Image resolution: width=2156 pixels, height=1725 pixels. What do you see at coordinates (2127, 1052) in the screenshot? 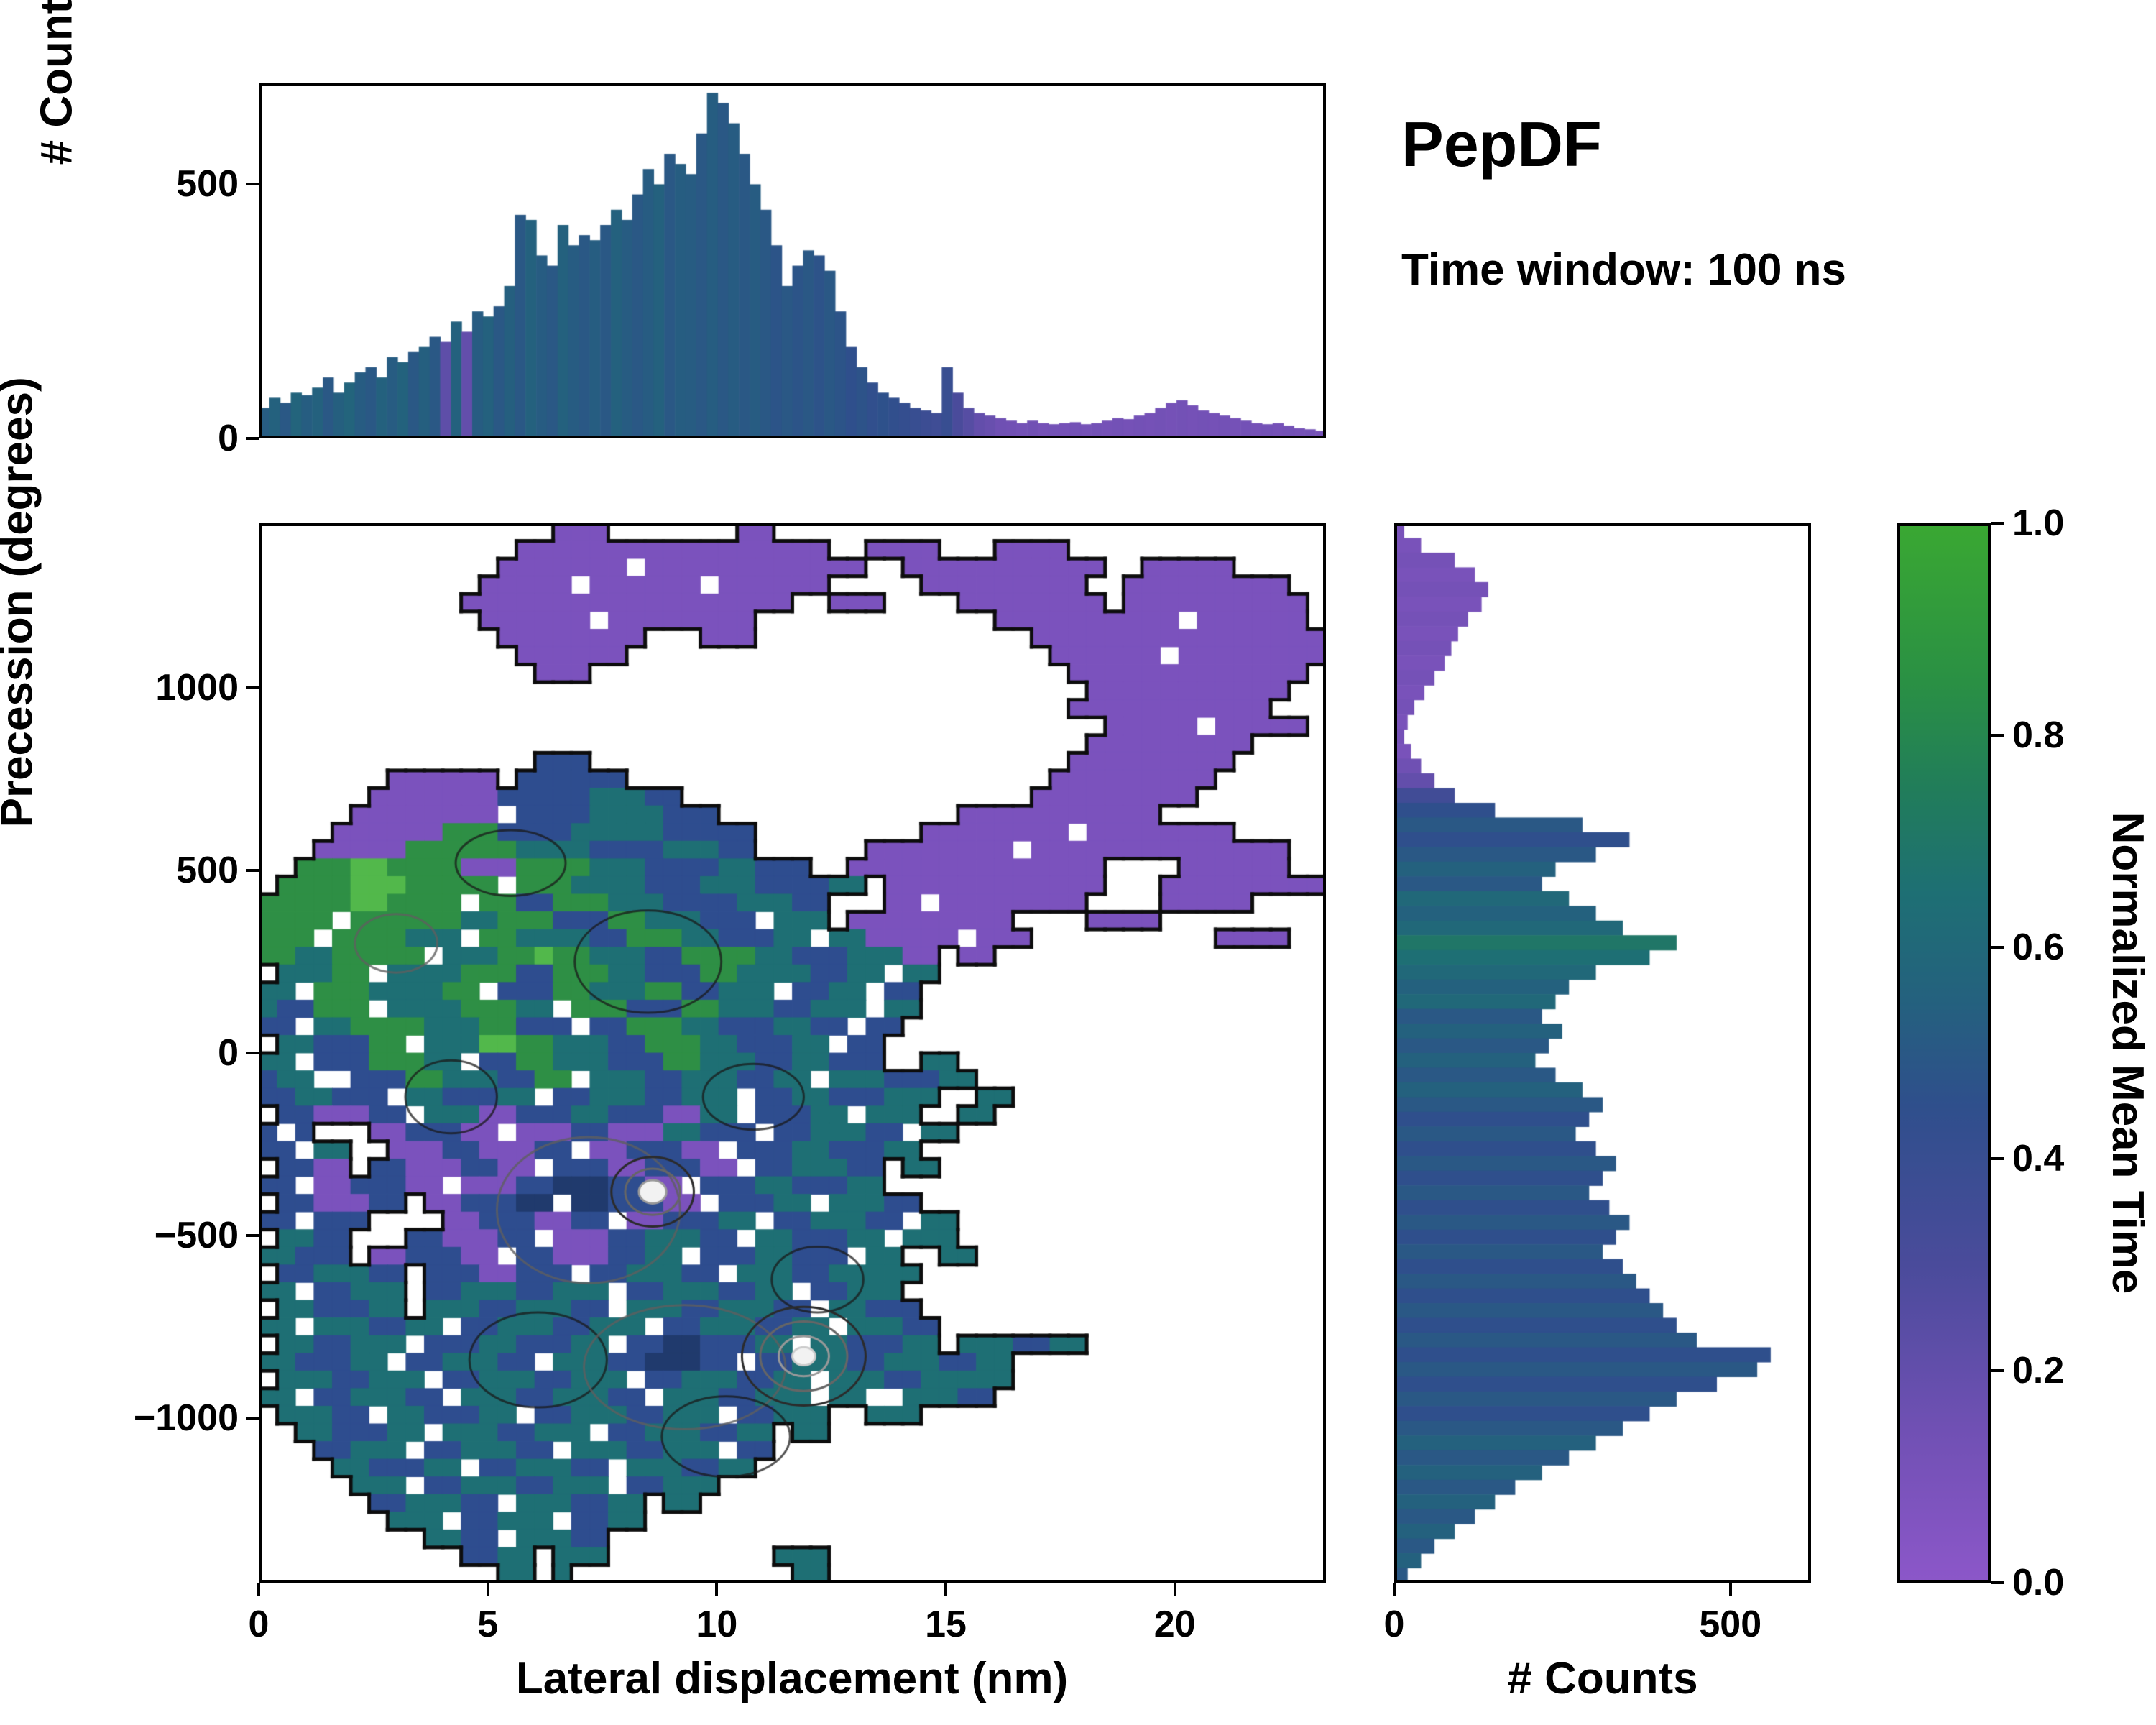
I see `colorbar-label: Normalized Mean Time` at bounding box center [2127, 1052].